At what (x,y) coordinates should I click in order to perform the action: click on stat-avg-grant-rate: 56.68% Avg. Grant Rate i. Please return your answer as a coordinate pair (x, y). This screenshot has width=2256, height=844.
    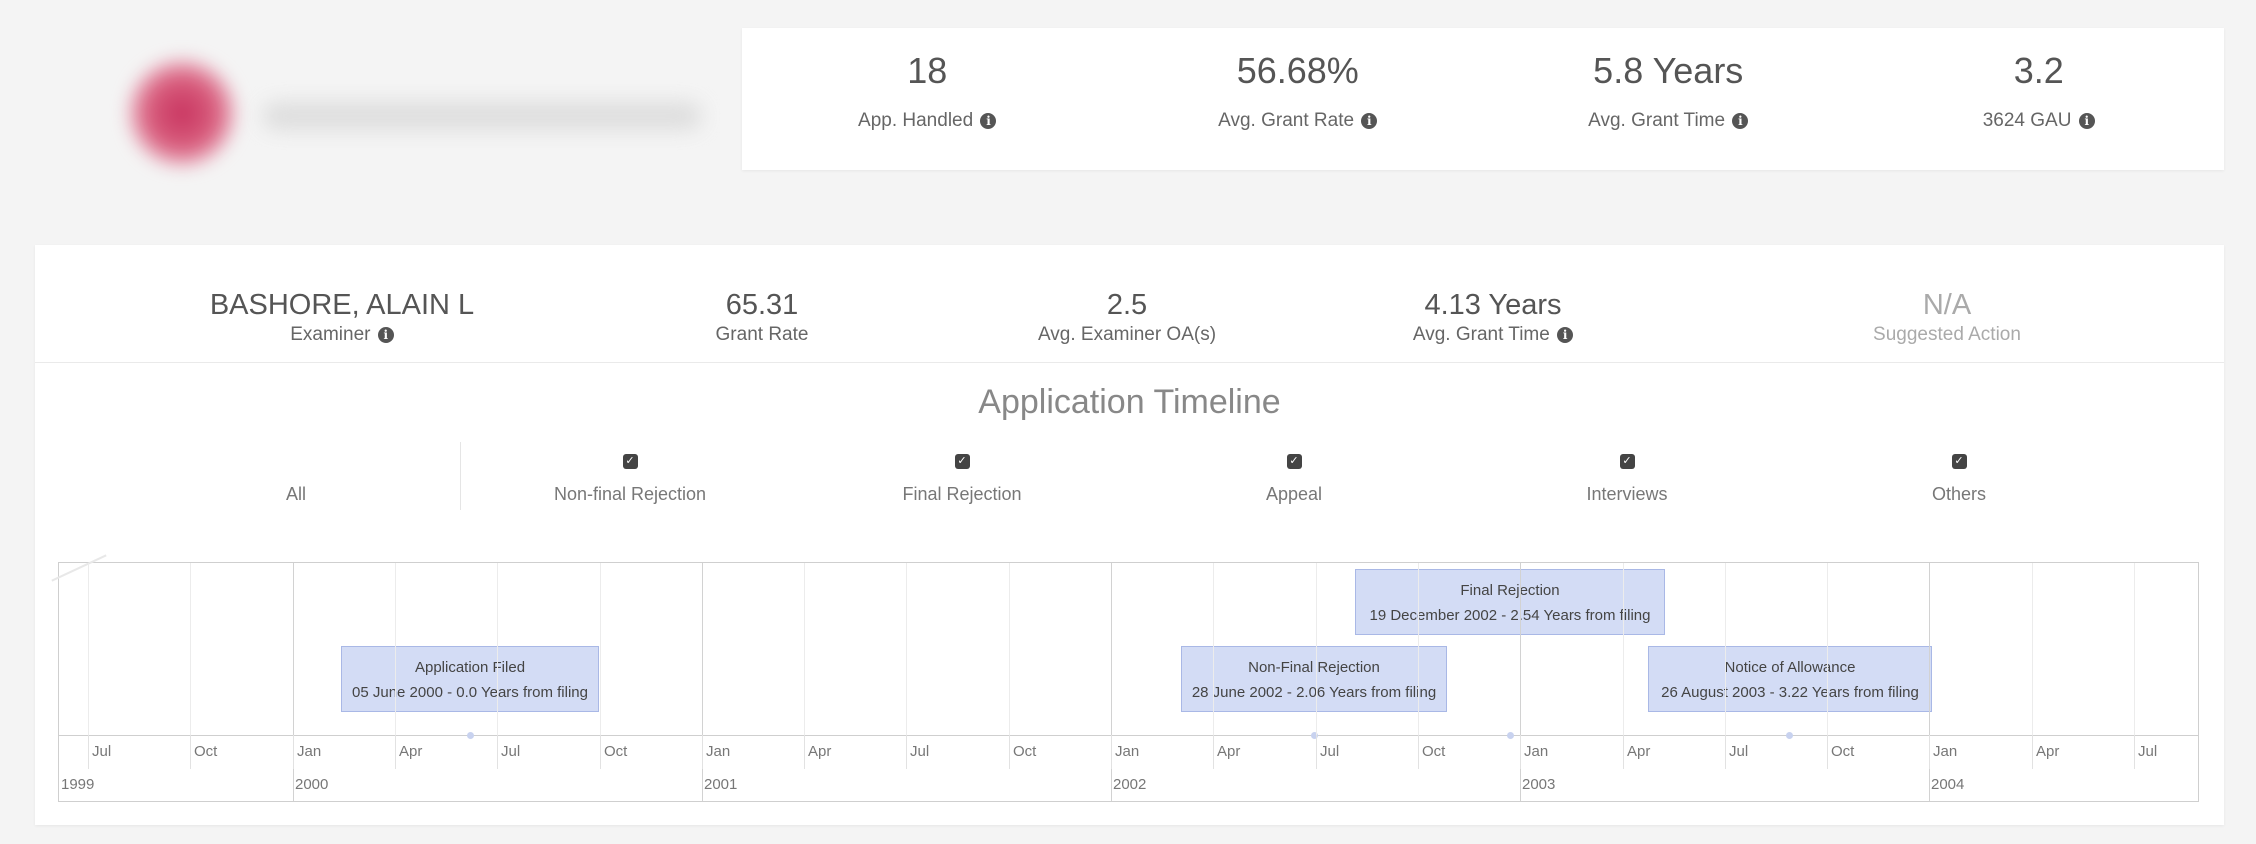
    Looking at the image, I should click on (1298, 99).